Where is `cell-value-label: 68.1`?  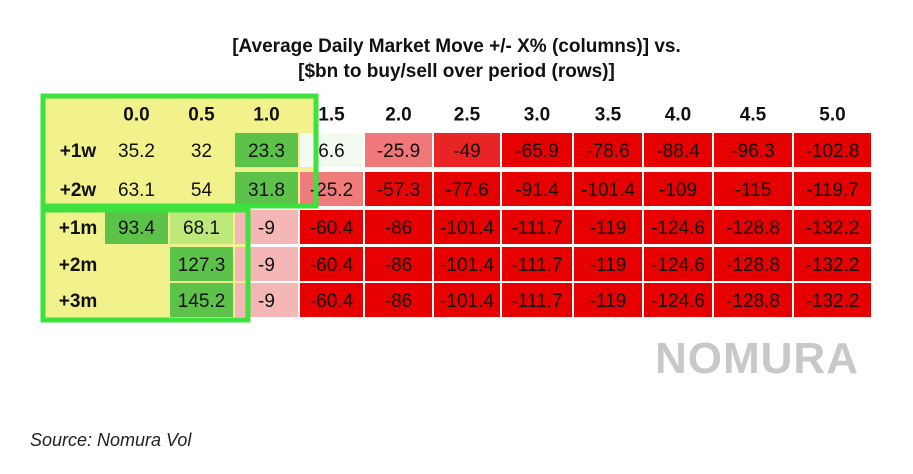 cell-value-label: 68.1 is located at coordinates (201, 228).